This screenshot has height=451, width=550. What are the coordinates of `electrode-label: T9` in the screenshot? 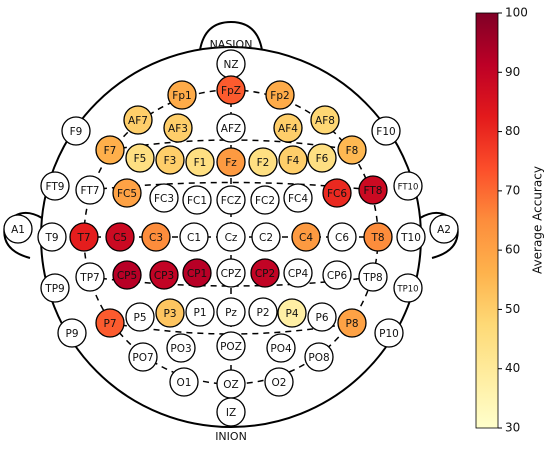 It's located at (51, 238).